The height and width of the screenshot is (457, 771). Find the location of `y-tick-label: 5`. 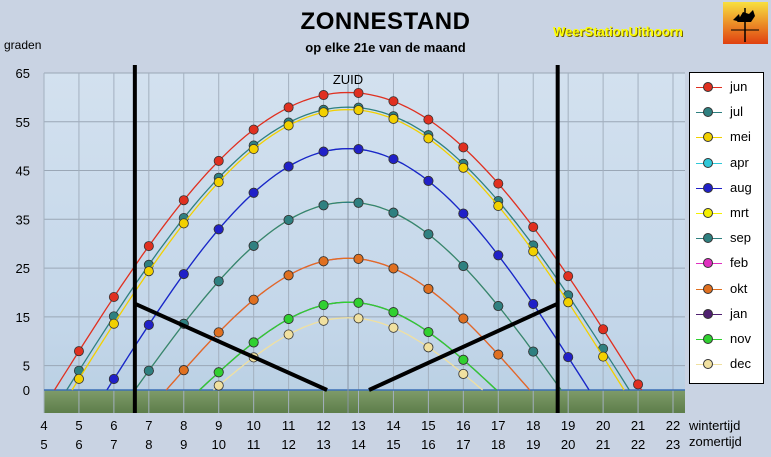

y-tick-label: 5 is located at coordinates (26, 366).